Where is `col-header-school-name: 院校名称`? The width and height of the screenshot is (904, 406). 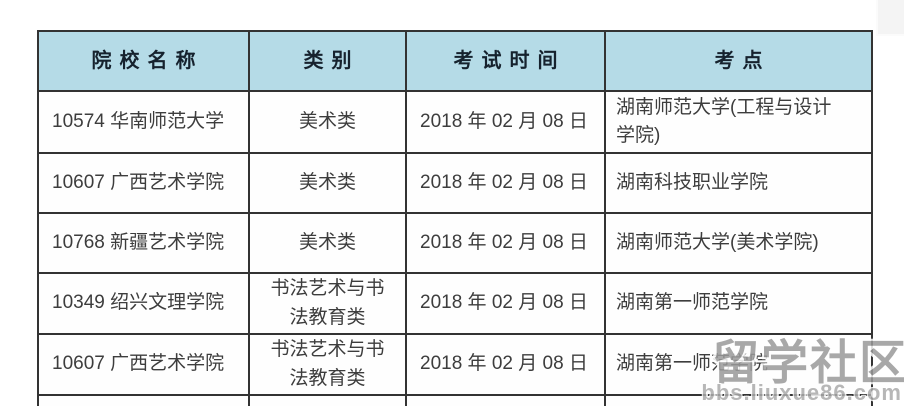
col-header-school-name: 院校名称 is located at coordinates (143, 61).